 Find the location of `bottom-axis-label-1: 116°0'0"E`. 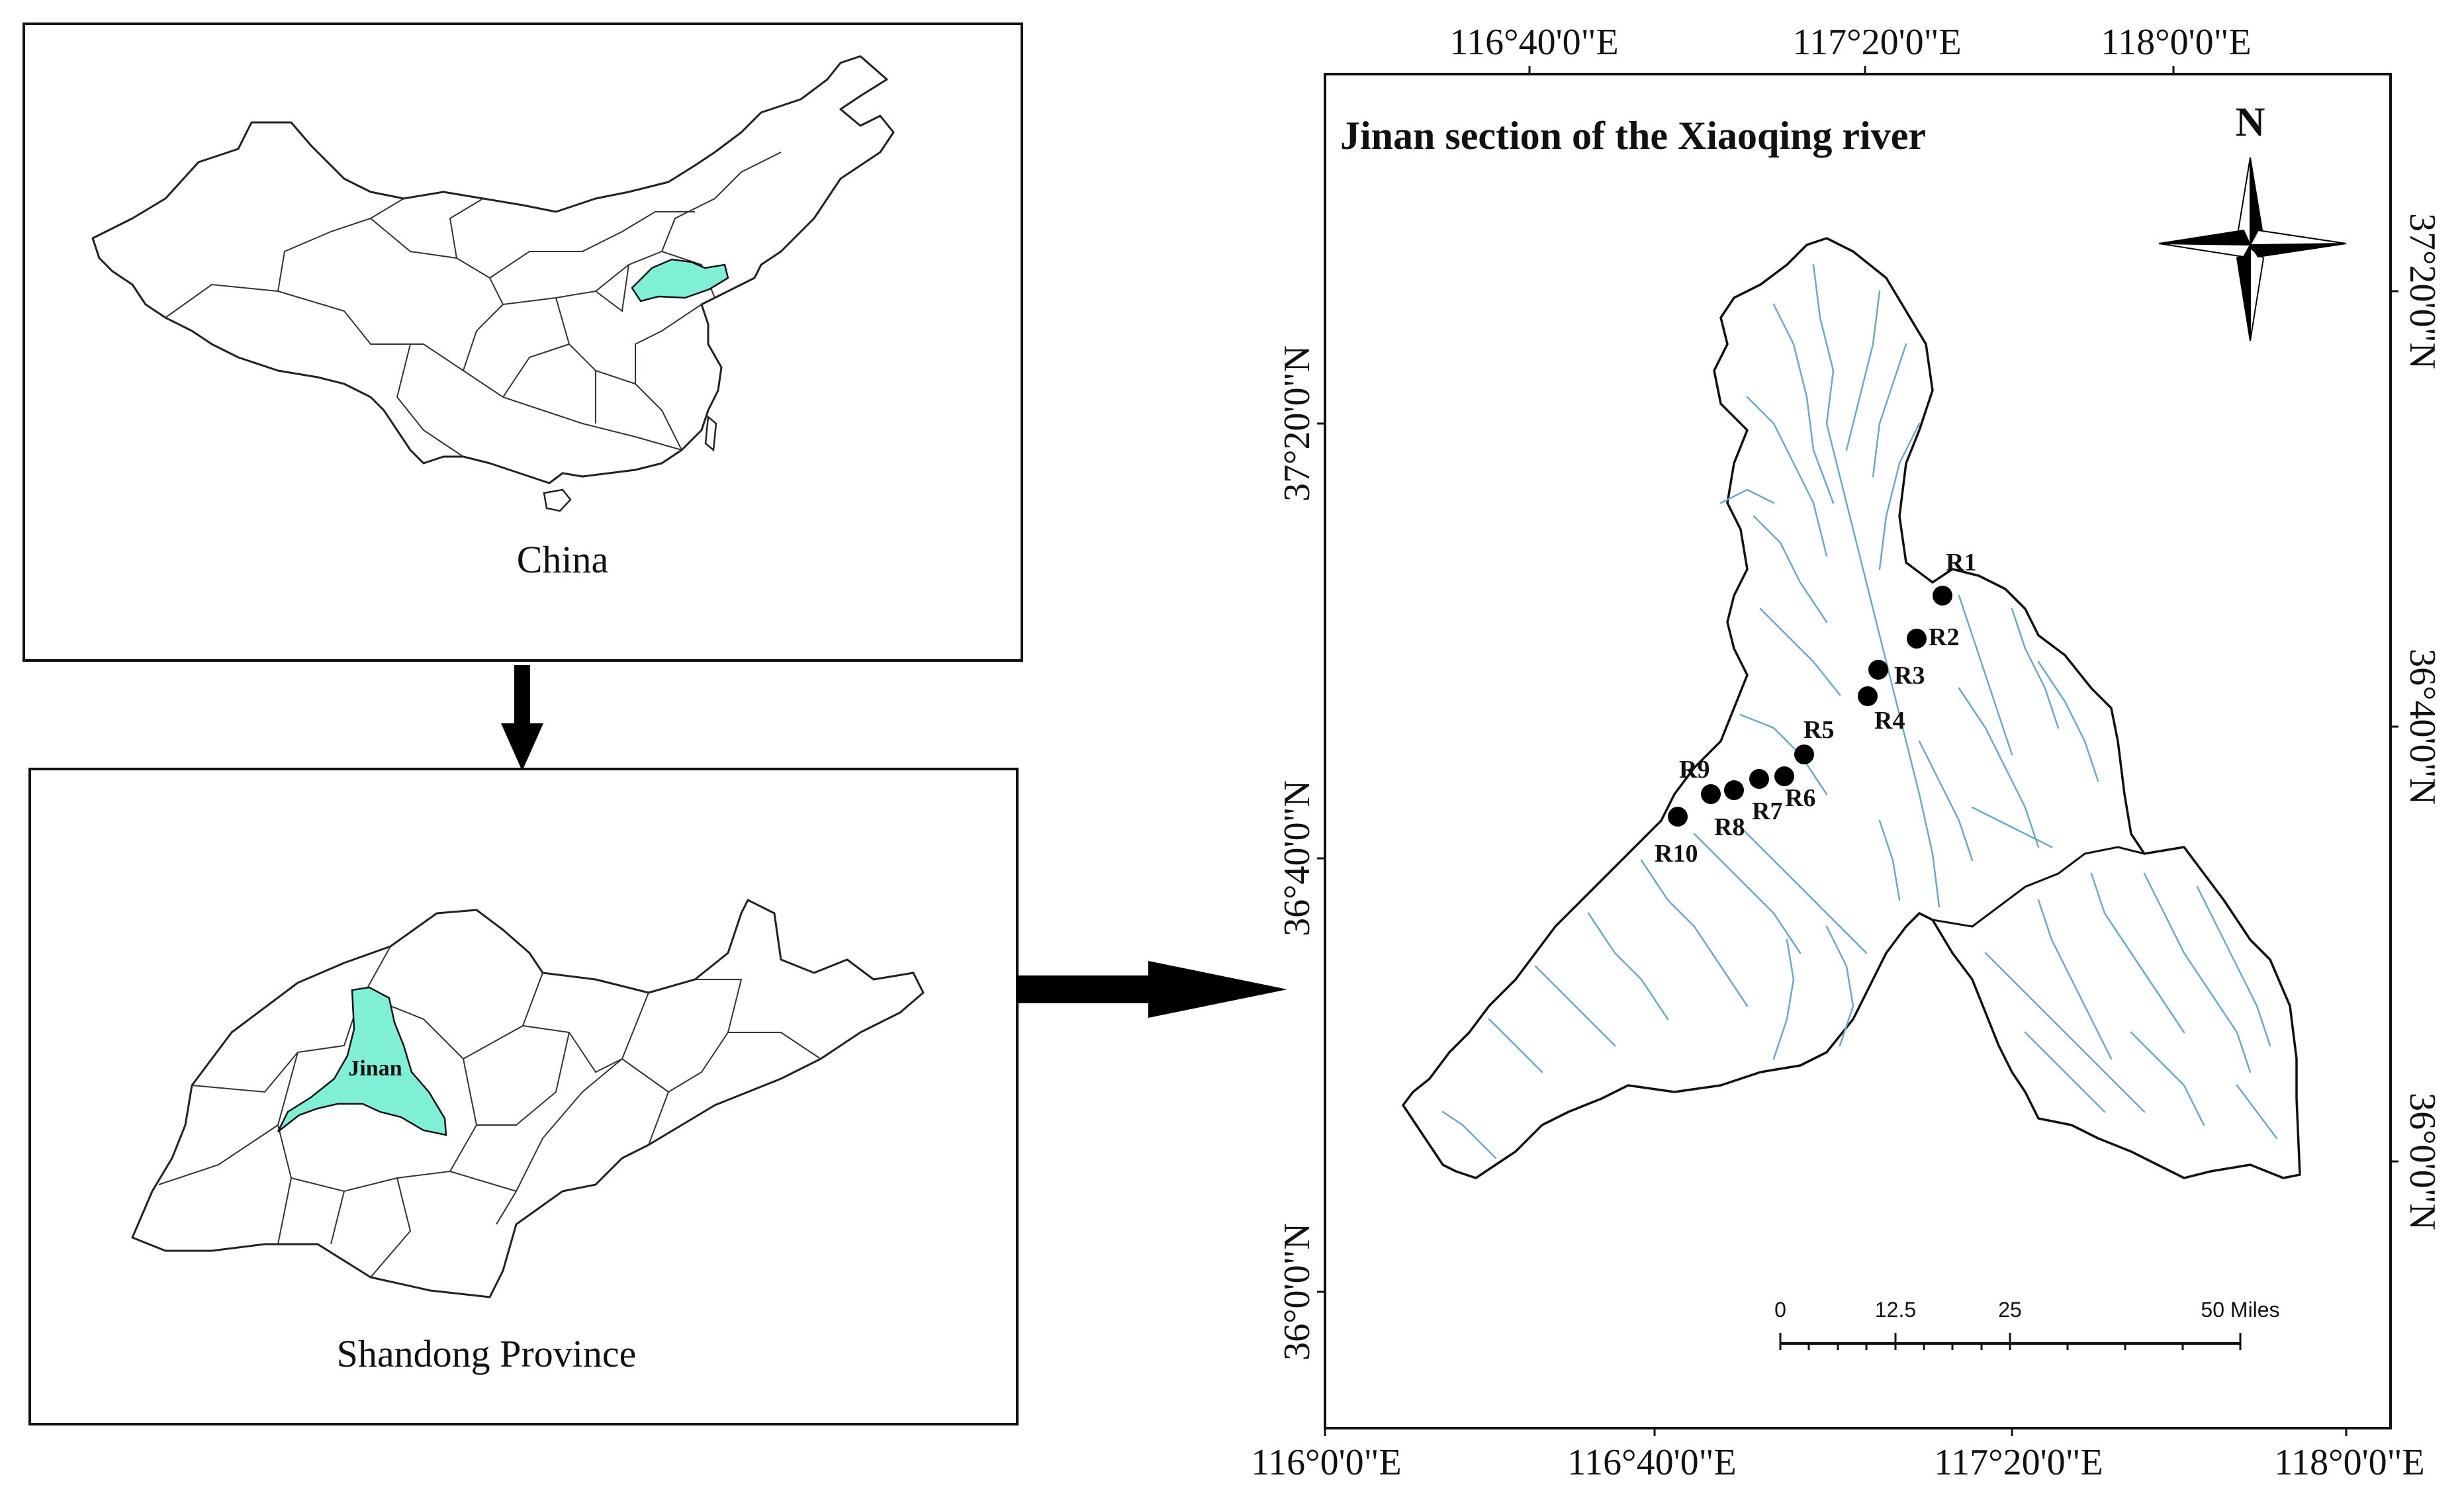

bottom-axis-label-1: 116°0'0"E is located at coordinates (1326, 1463).